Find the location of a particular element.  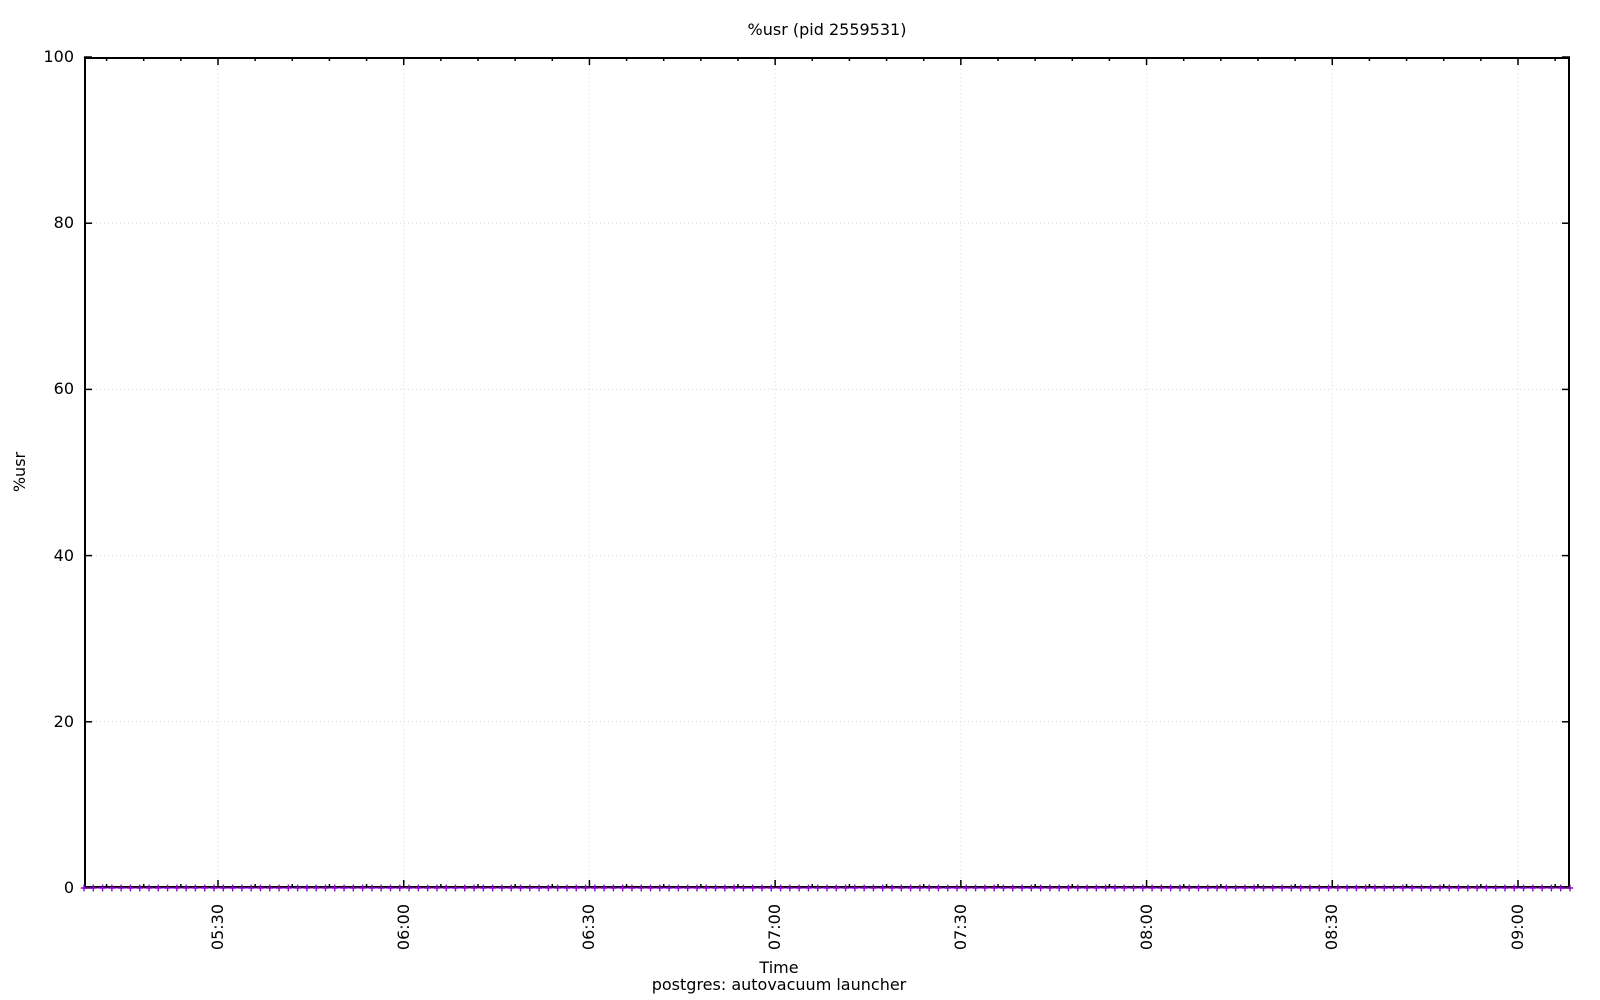

x-axis-label: Time is located at coordinates (779, 967).